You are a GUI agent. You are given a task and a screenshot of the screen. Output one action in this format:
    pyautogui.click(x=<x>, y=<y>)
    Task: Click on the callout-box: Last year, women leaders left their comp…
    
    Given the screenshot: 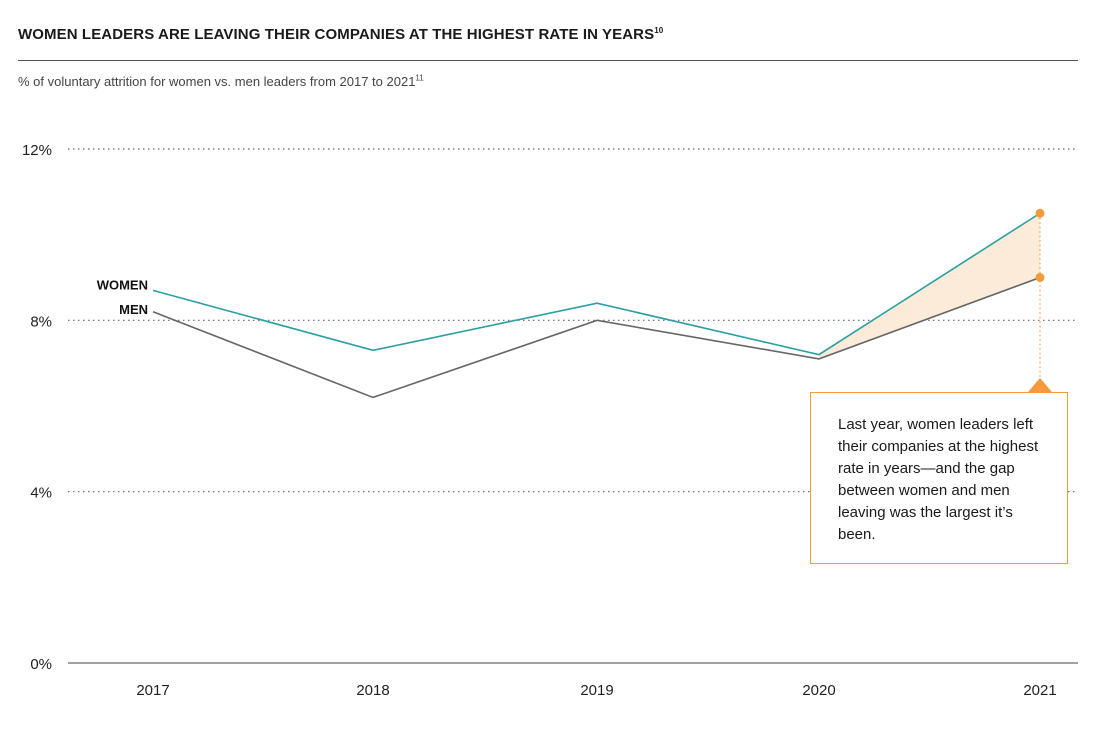 What is the action you would take?
    pyautogui.click(x=939, y=478)
    